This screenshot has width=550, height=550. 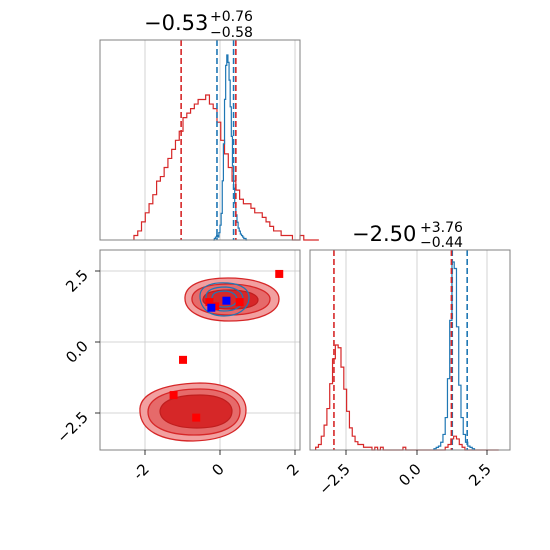 What do you see at coordinates (72, 427) in the screenshot?
I see `y-tick-label: −2.5` at bounding box center [72, 427].